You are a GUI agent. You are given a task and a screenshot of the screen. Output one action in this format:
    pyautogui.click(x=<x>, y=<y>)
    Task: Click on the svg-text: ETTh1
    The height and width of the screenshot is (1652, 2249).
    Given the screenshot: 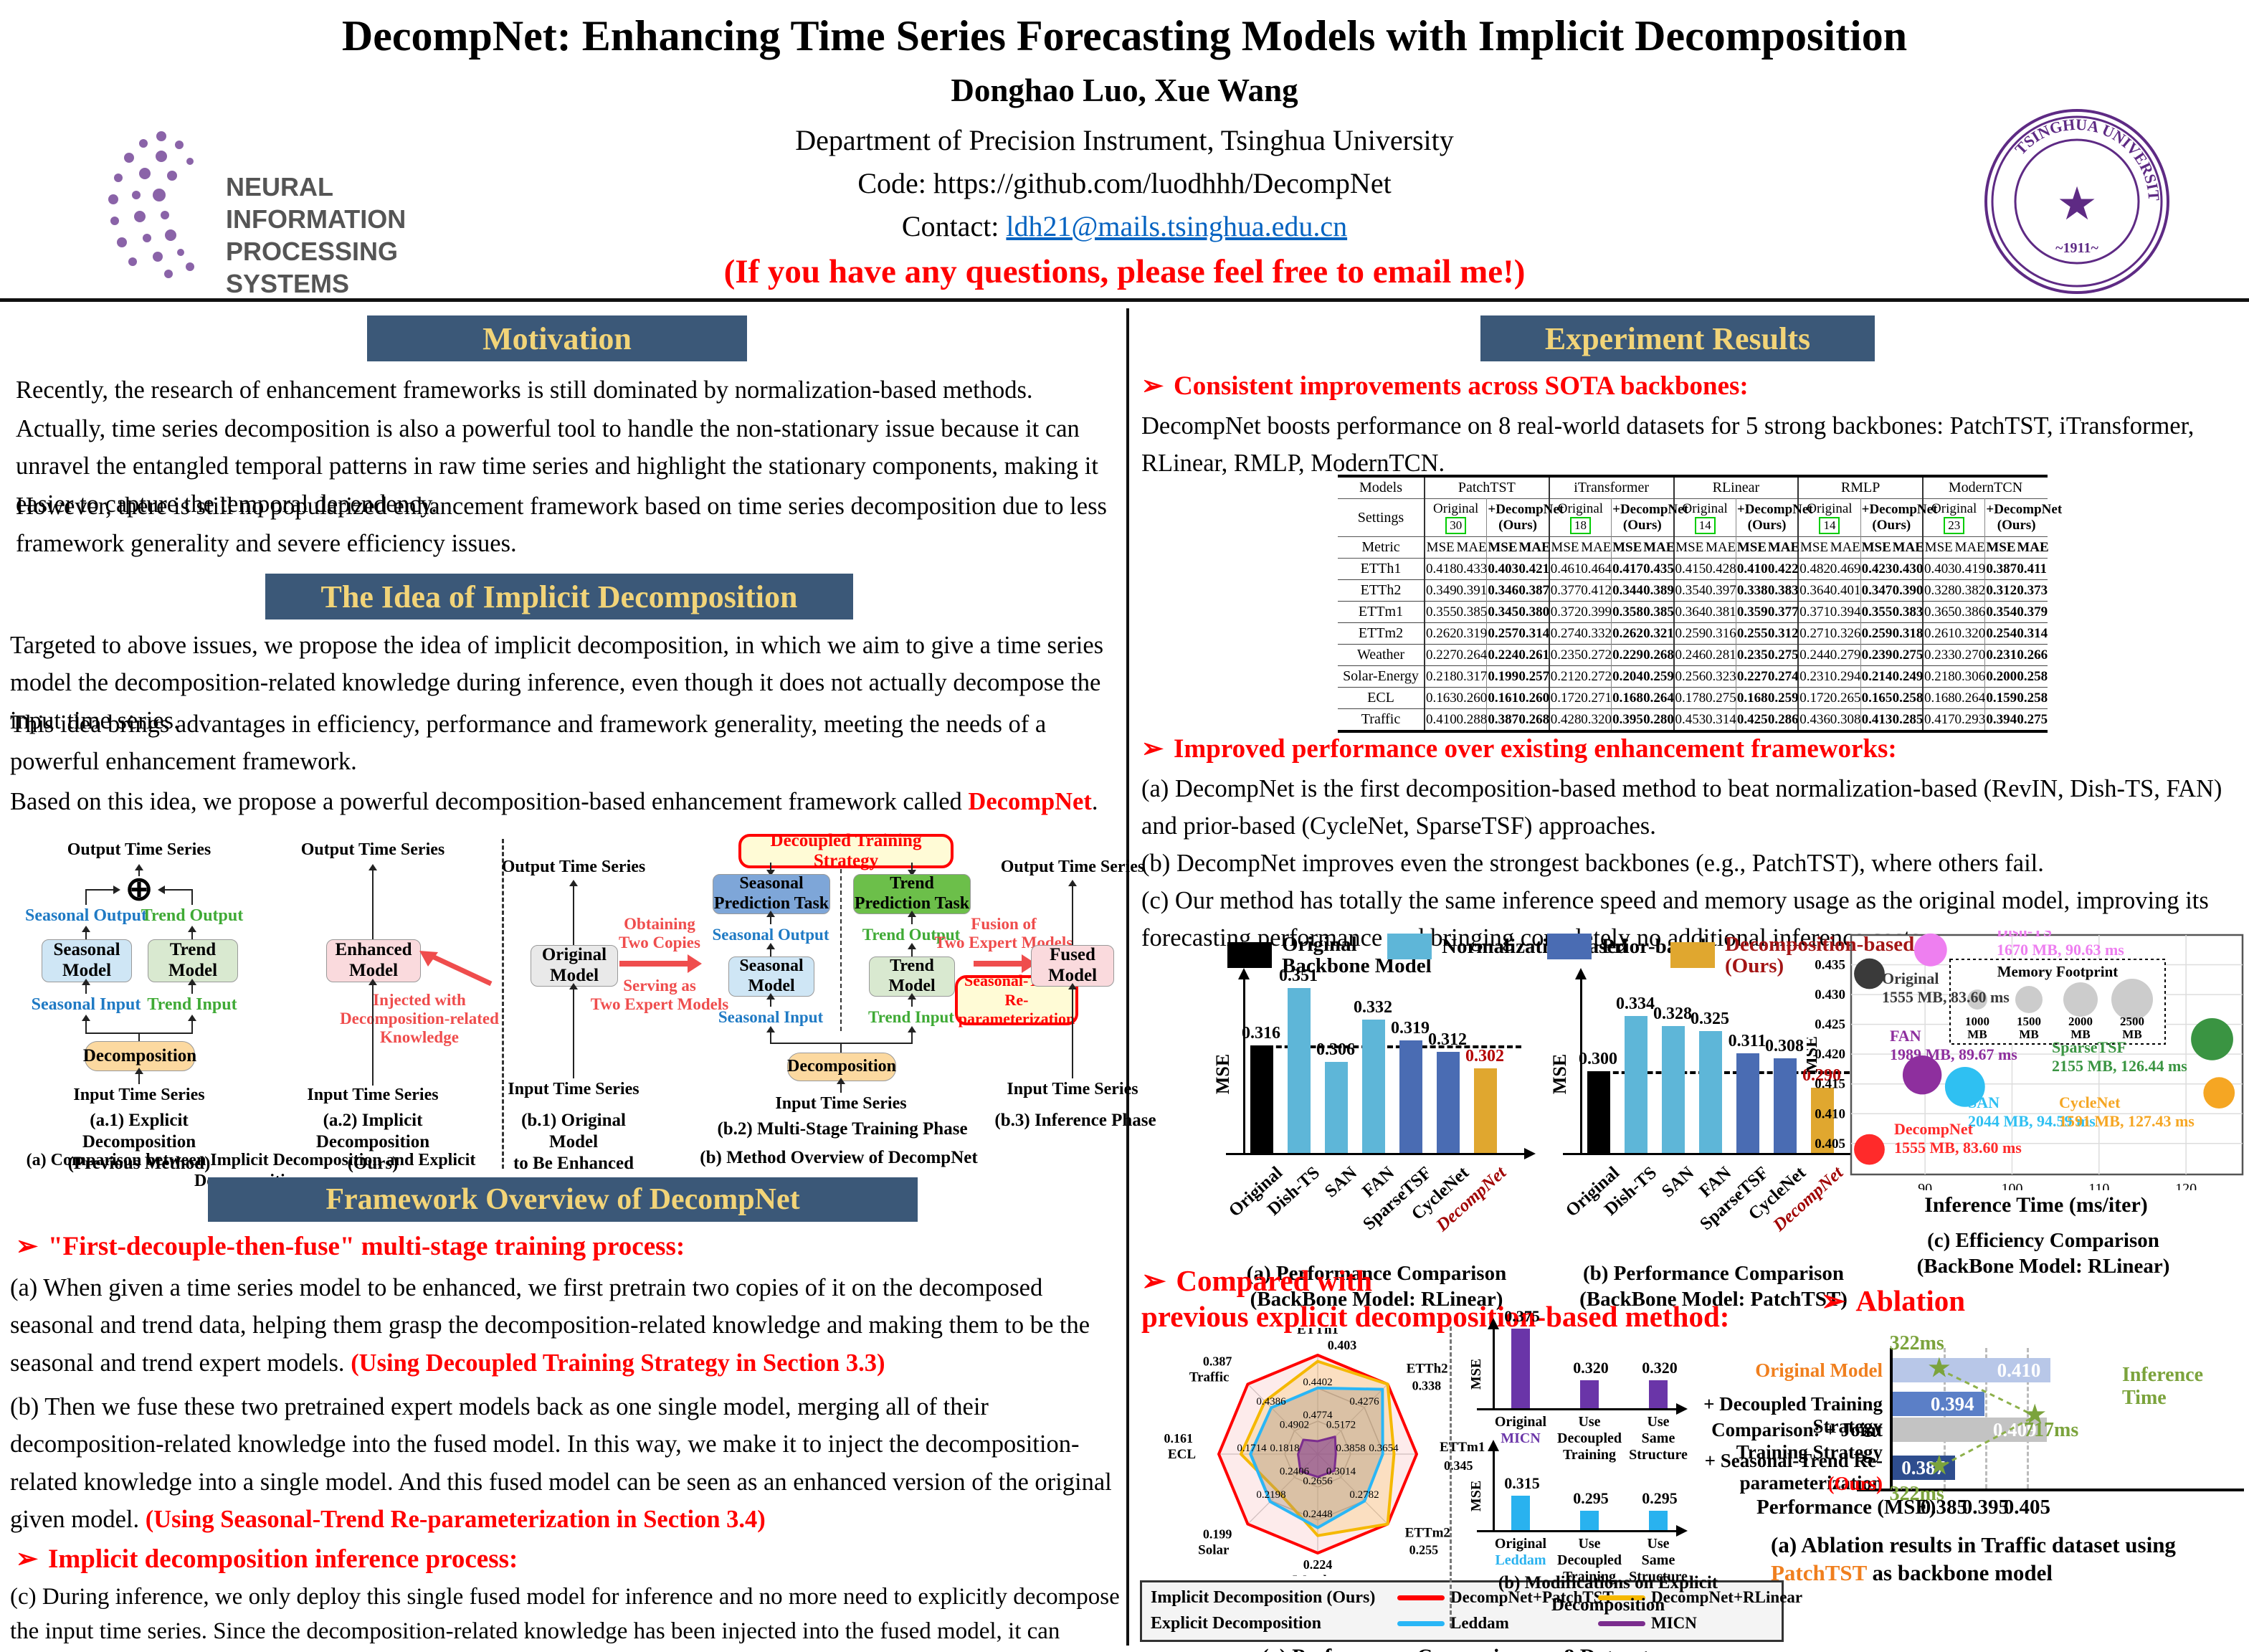 What is the action you would take?
    pyautogui.click(x=1318, y=1332)
    